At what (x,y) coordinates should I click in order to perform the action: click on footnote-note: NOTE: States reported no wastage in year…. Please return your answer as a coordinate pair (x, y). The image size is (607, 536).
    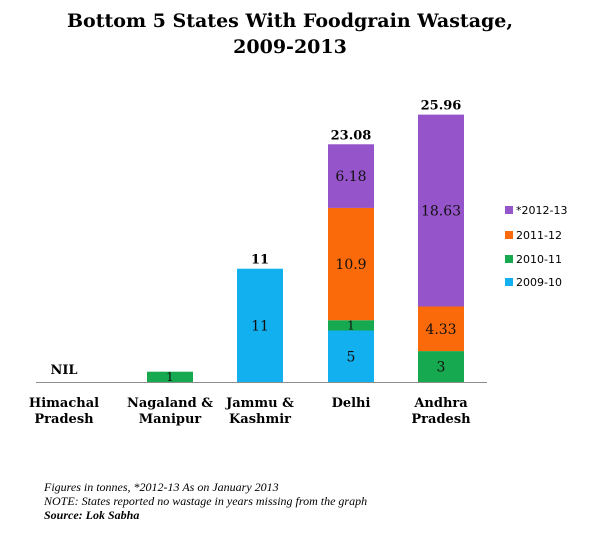
    Looking at the image, I should click on (206, 501).